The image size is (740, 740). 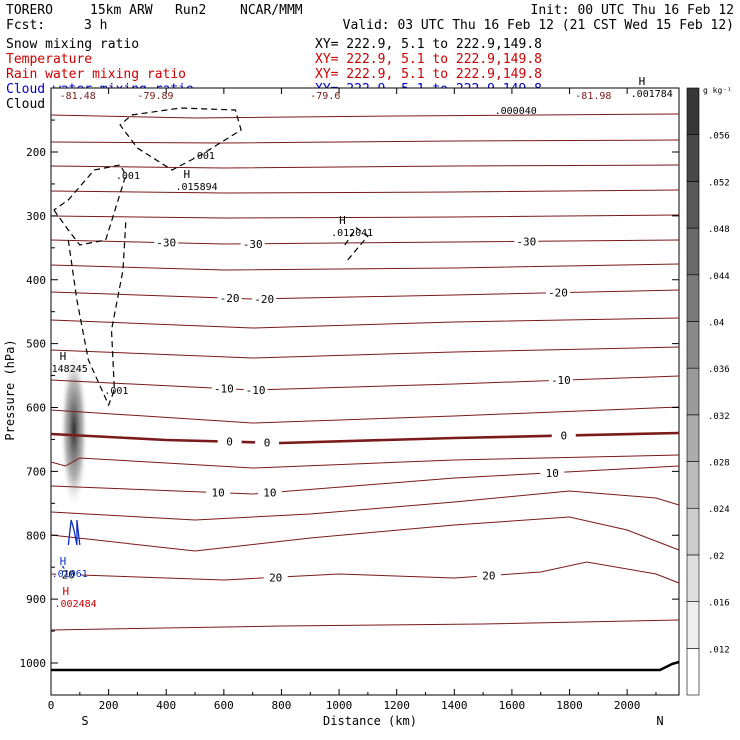 I want to click on fcst-label: Fcst:, so click(x=25, y=25).